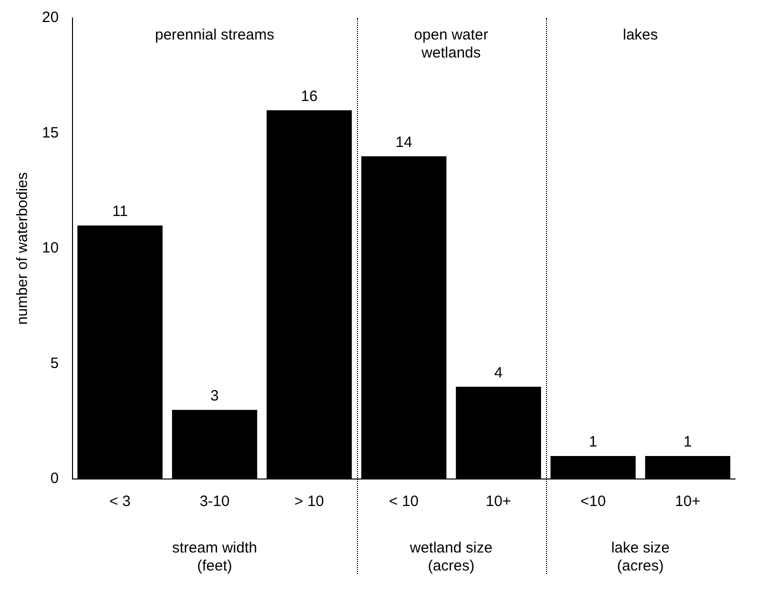 The width and height of the screenshot is (759, 605). Describe the element at coordinates (120, 211) in the screenshot. I see `data-label: 11` at that location.